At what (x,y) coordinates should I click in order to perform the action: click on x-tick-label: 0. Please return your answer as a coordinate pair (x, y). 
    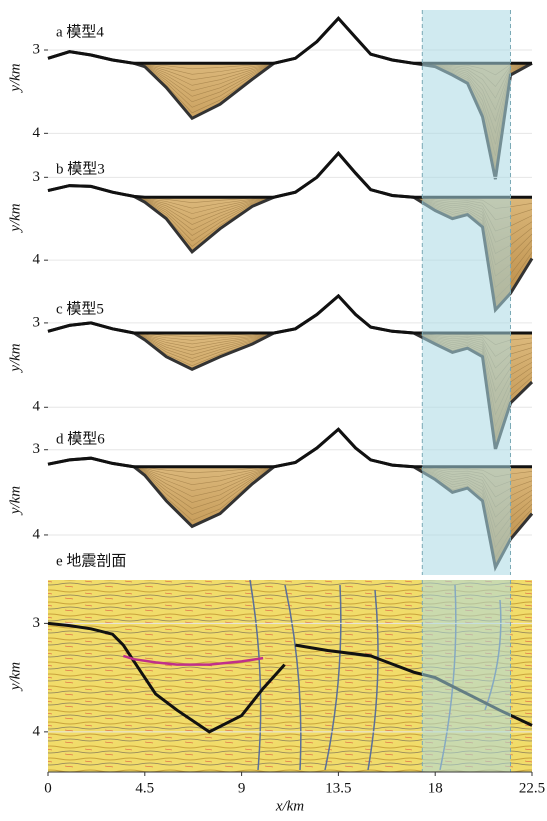
    Looking at the image, I should click on (48, 788).